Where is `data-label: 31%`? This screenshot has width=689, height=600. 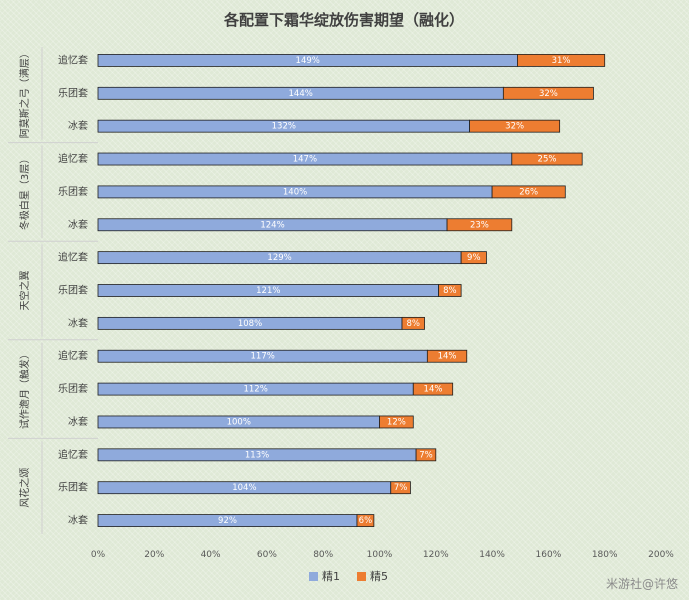 data-label: 31% is located at coordinates (561, 61).